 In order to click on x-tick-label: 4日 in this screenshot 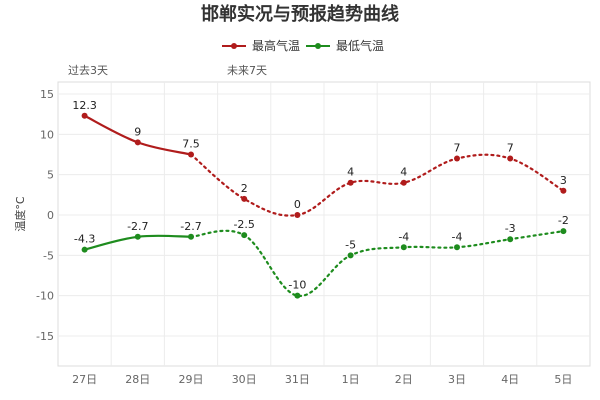, I will do `click(510, 379)`.